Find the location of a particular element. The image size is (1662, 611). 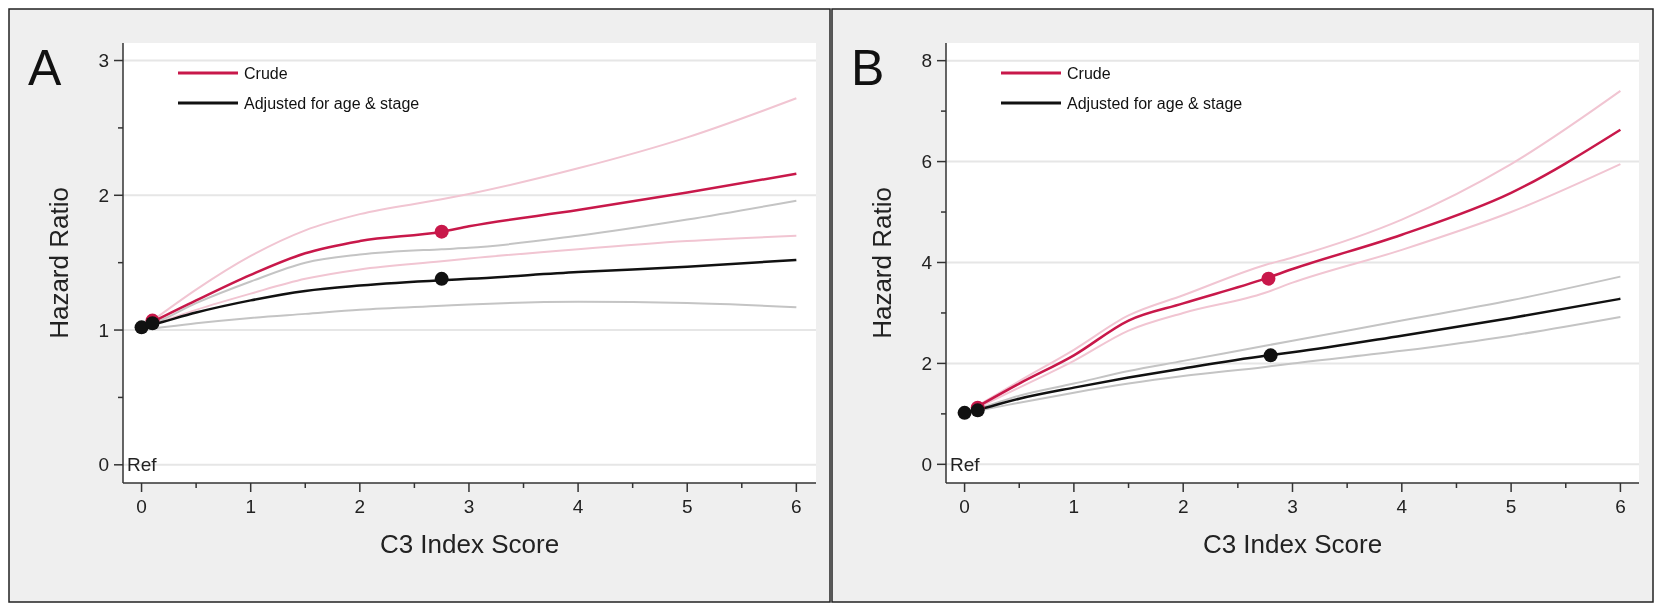

chart-title: B is located at coordinates (868, 68).